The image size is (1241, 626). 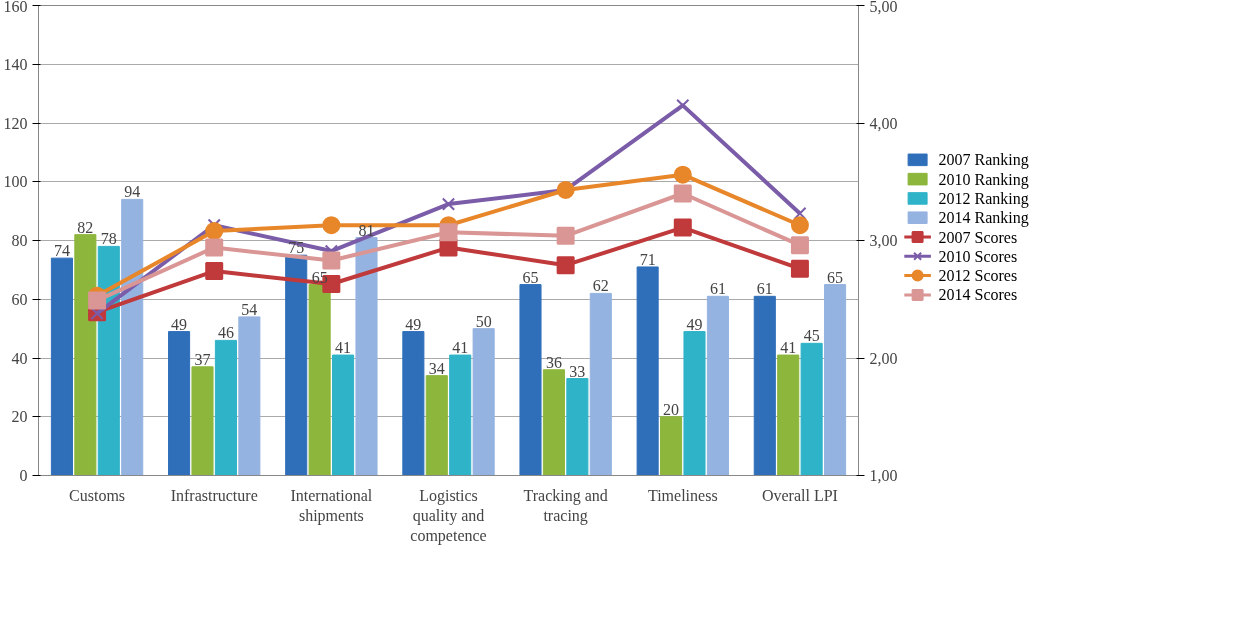 I want to click on legend-label: 2010 Ranking, so click(x=983, y=179).